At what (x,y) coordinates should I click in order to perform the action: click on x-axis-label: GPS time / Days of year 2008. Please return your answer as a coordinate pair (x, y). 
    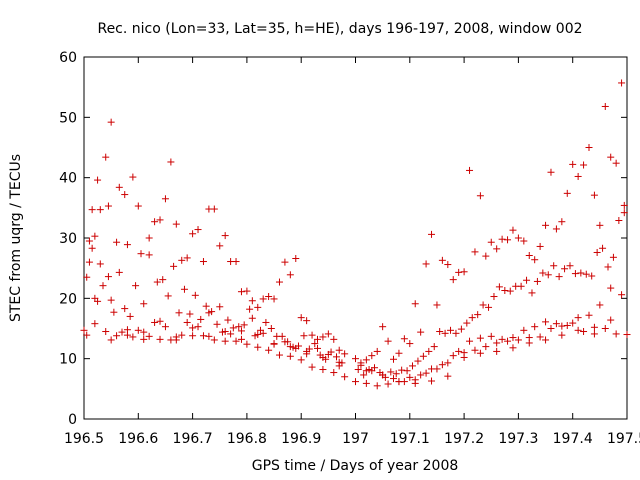
    Looking at the image, I should click on (355, 466).